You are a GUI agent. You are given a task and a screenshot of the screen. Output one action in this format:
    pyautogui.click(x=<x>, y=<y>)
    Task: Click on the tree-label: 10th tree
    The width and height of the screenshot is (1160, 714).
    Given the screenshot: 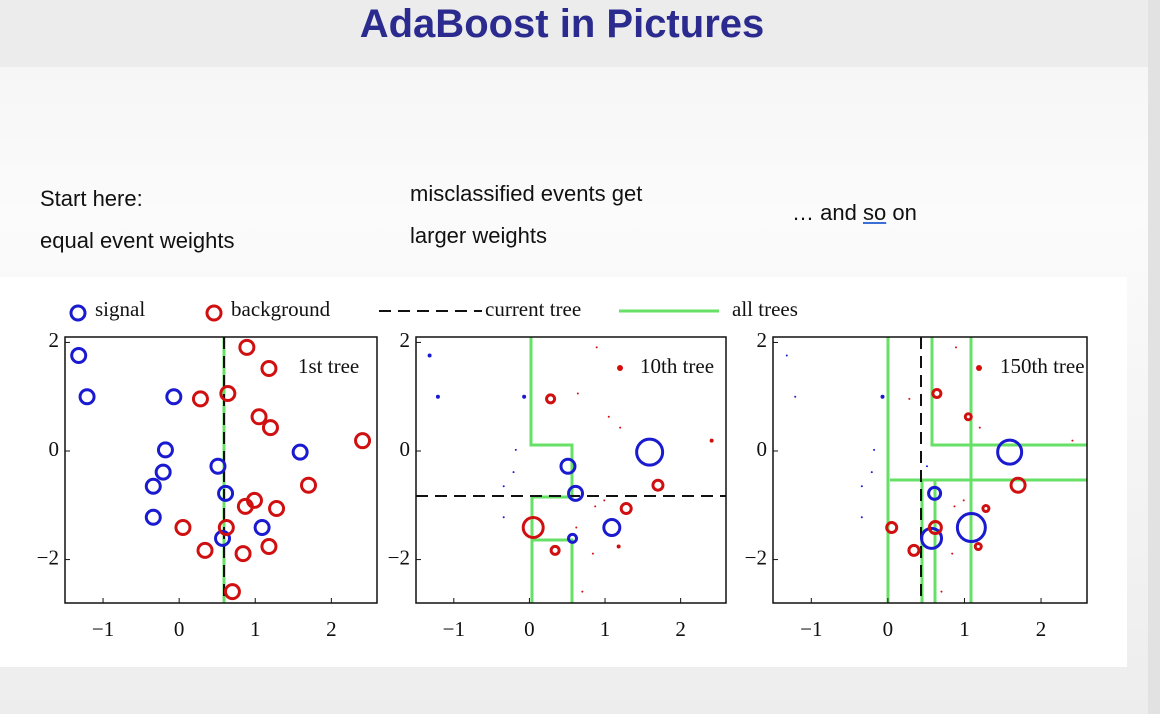 What is the action you would take?
    pyautogui.click(x=677, y=366)
    